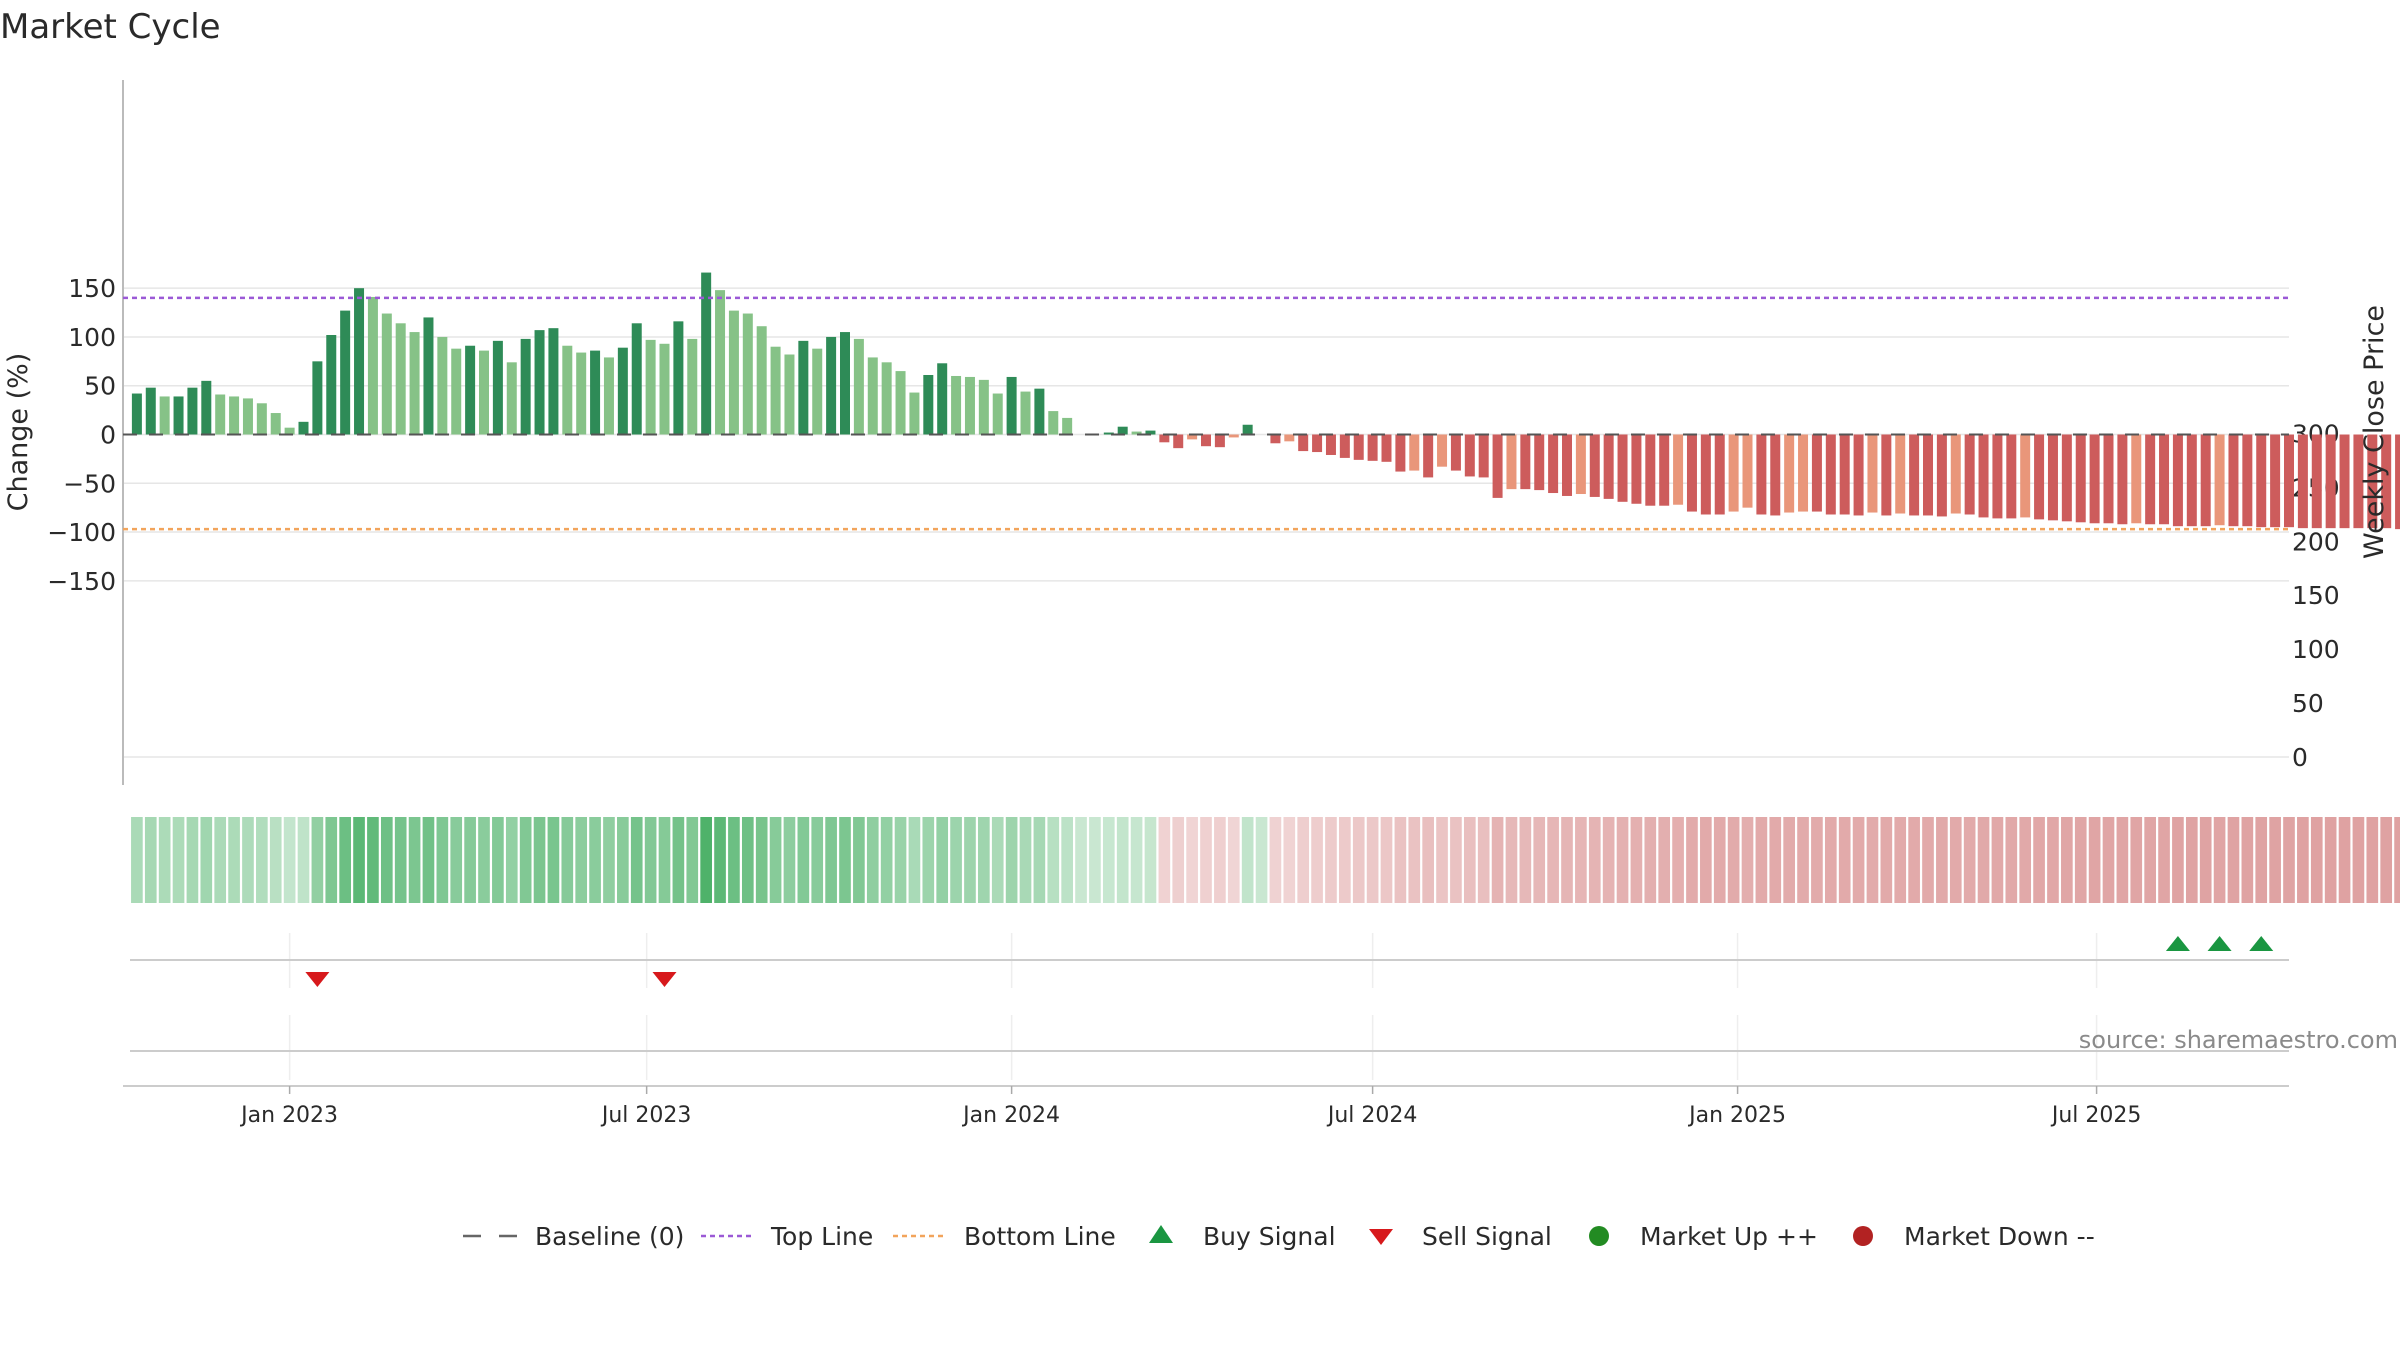  What do you see at coordinates (317, 979) in the screenshot?
I see `sell-signal-marker` at bounding box center [317, 979].